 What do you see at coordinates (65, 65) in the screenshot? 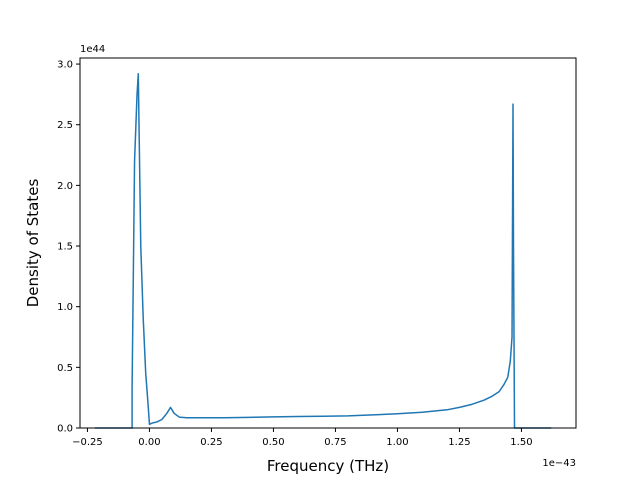
I see `y-tick-label: 3.0` at bounding box center [65, 65].